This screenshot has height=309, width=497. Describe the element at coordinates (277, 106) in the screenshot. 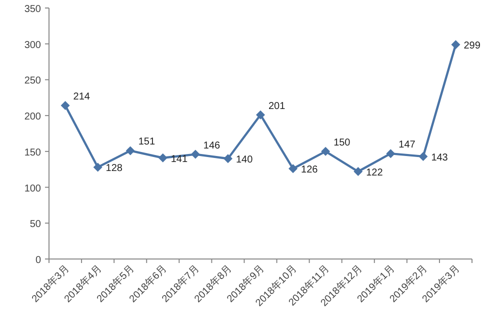

I see `data-label: 201` at that location.